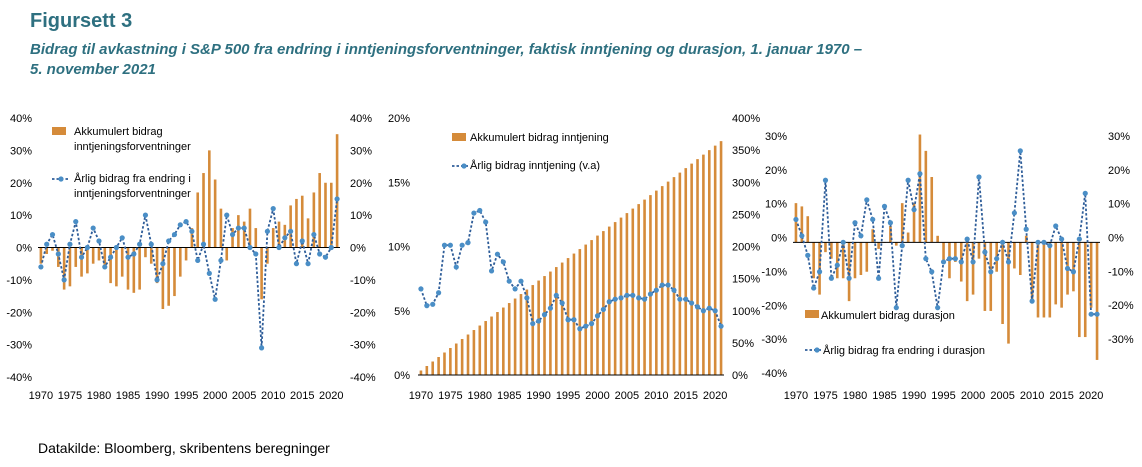 The image size is (1142, 467). What do you see at coordinates (399, 183) in the screenshot?
I see `left-tick-label: 15%` at bounding box center [399, 183].